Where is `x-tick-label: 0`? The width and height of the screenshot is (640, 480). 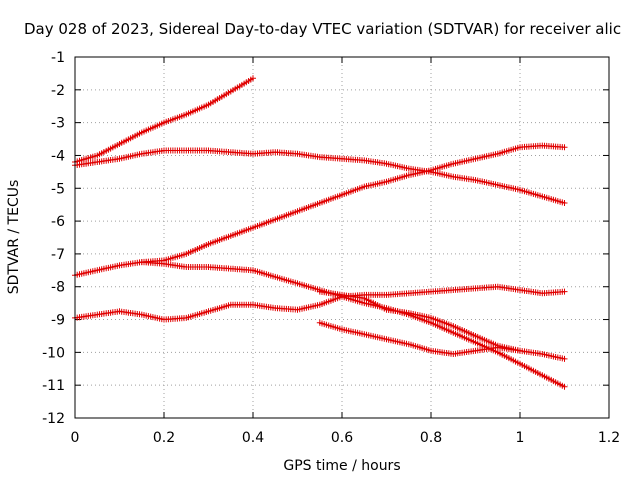 x-tick-label: 0 is located at coordinates (75, 438).